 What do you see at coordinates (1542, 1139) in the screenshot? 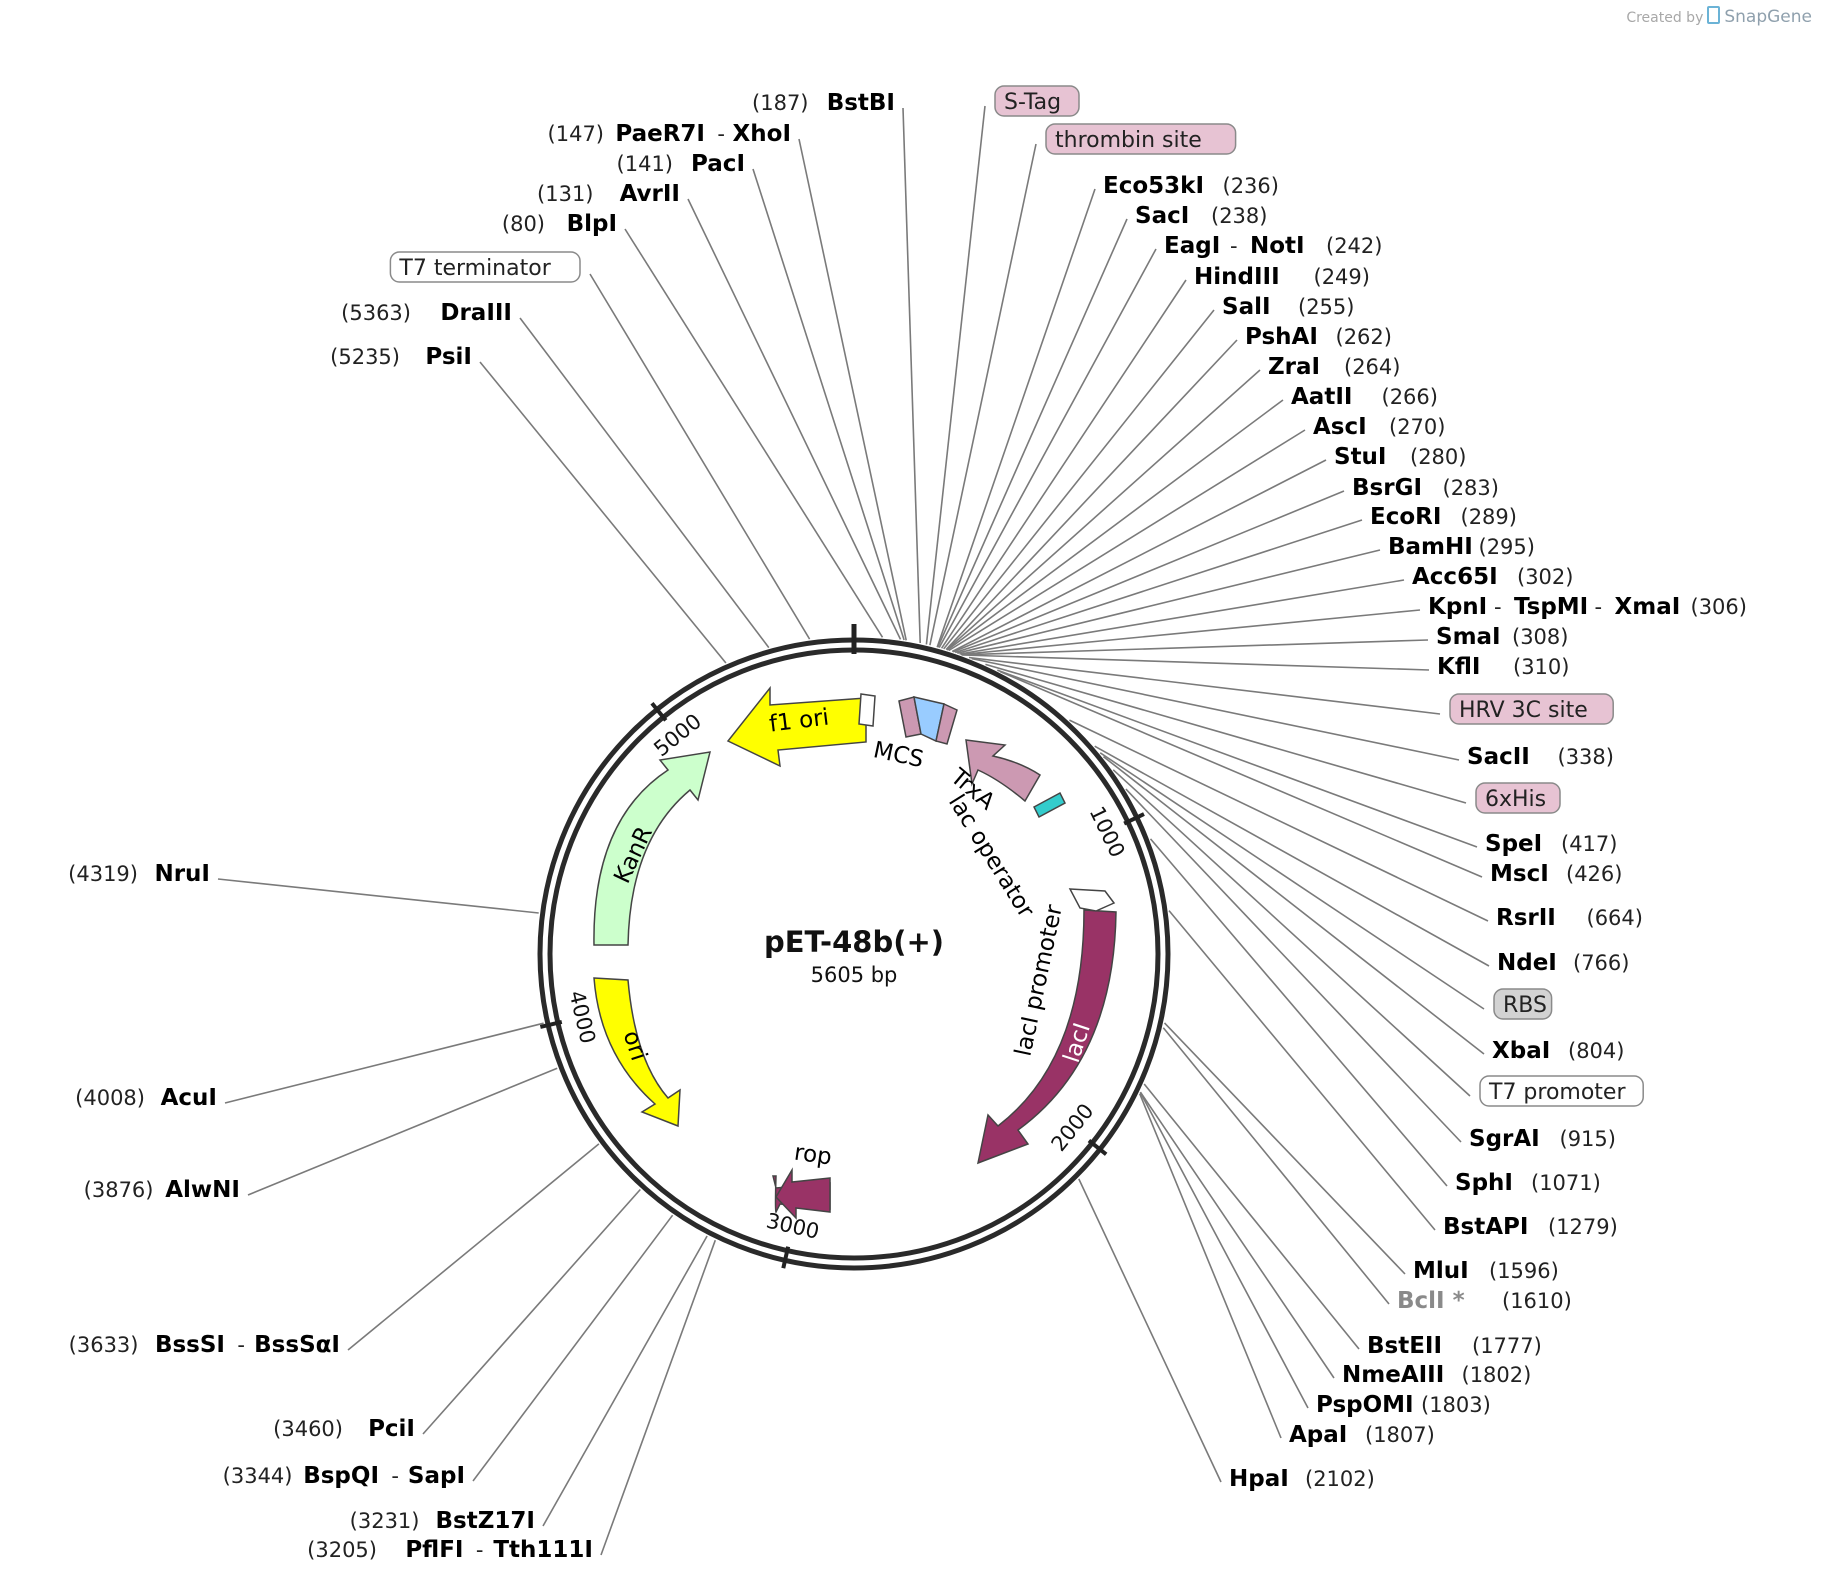
I see `restriction-site-label: SgrAI (915)` at bounding box center [1542, 1139].